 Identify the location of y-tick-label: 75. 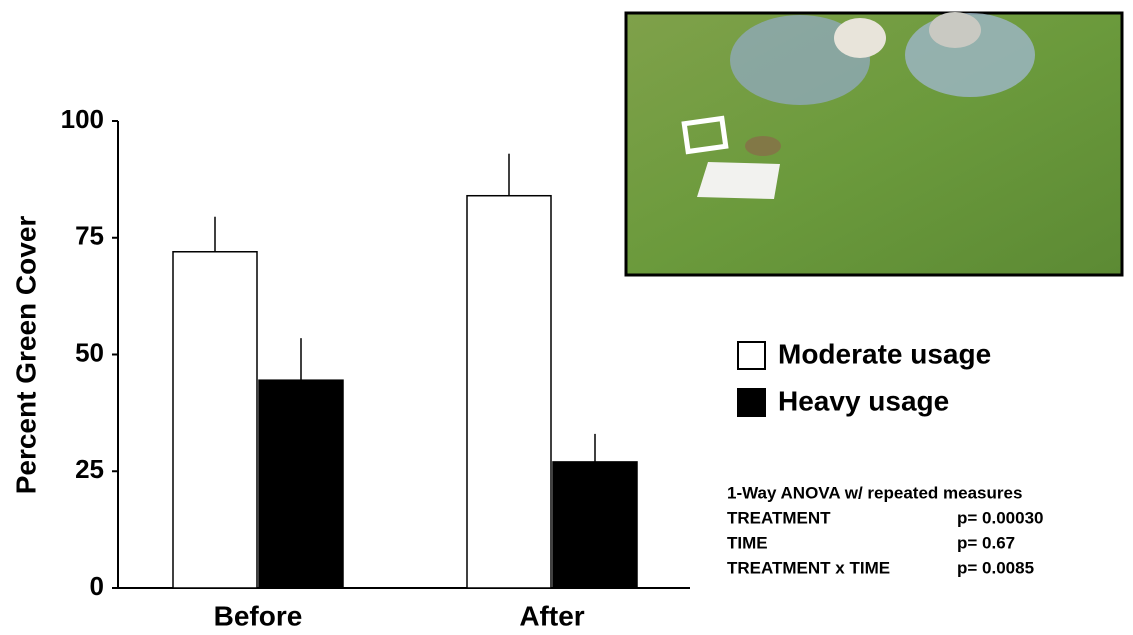
(89, 236).